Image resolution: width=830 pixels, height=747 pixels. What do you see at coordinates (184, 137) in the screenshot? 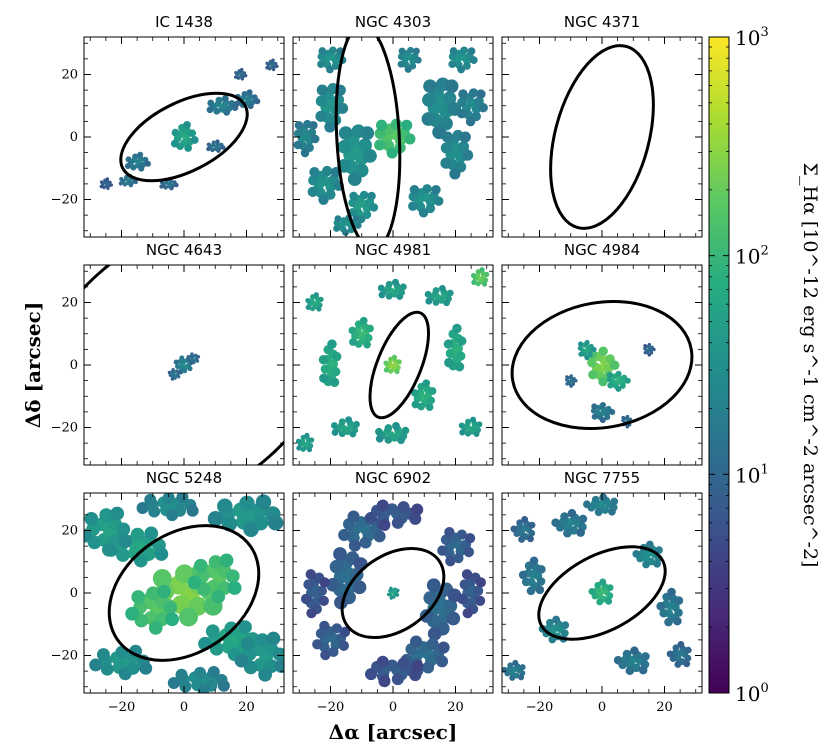
I see `aperture-ellipse` at bounding box center [184, 137].